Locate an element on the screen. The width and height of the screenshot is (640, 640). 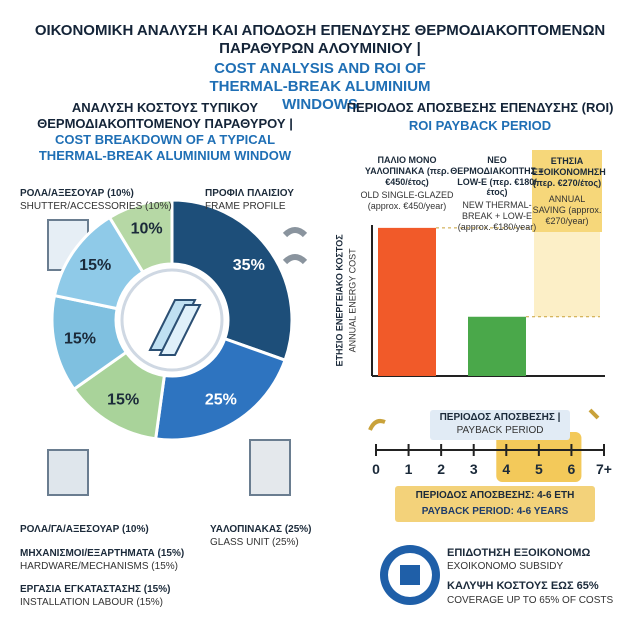
annotation: ΠΡΟΦΙΛ ΠΛΑΙΣΙΟΥ is located at coordinates (249, 193).